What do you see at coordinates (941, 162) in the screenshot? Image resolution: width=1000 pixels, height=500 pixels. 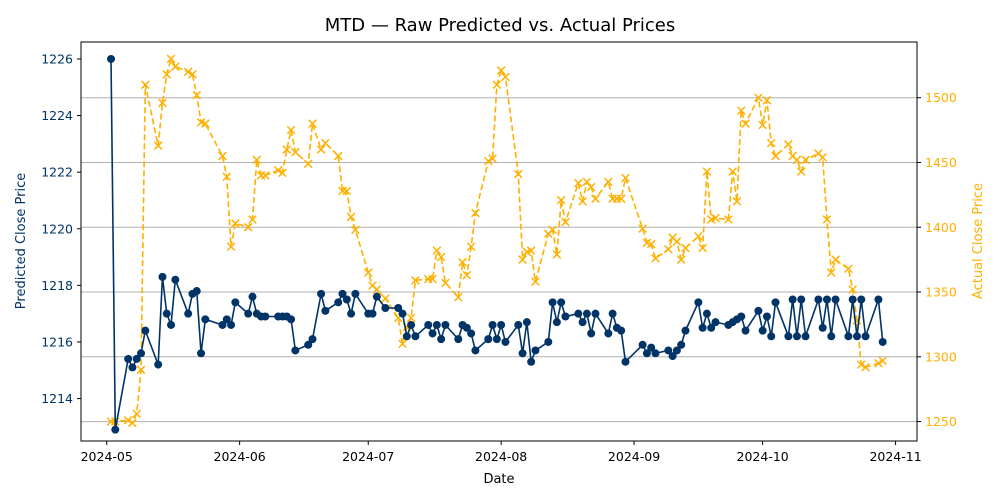 I see `right-tick-label: 1450` at bounding box center [941, 162].